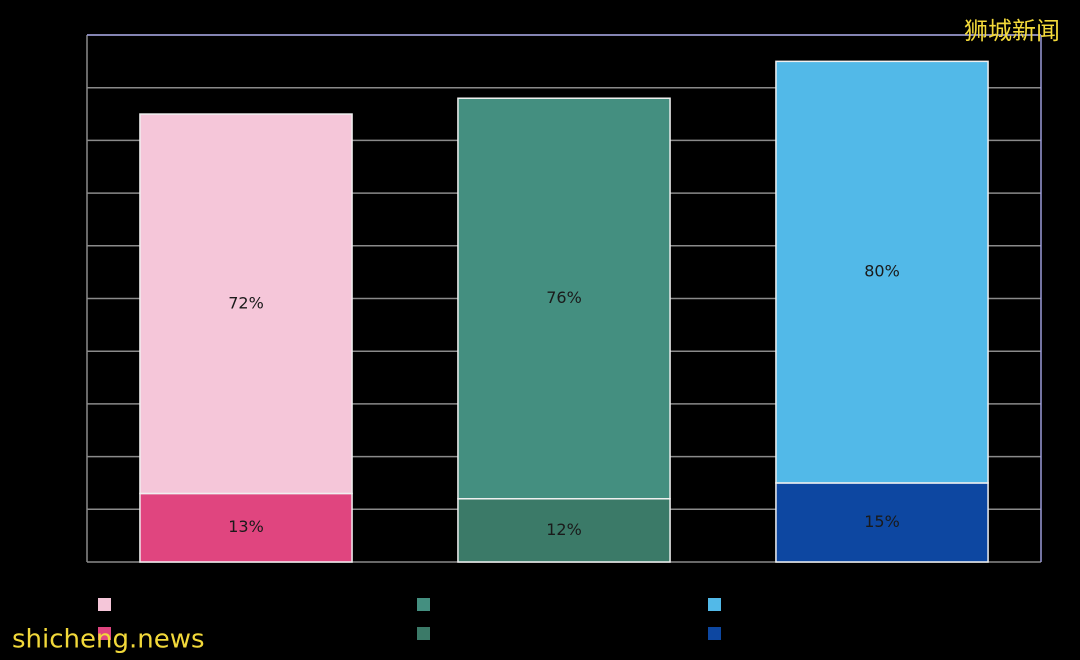 The width and height of the screenshot is (1080, 660). I want to click on data-label: 12%, so click(564, 529).